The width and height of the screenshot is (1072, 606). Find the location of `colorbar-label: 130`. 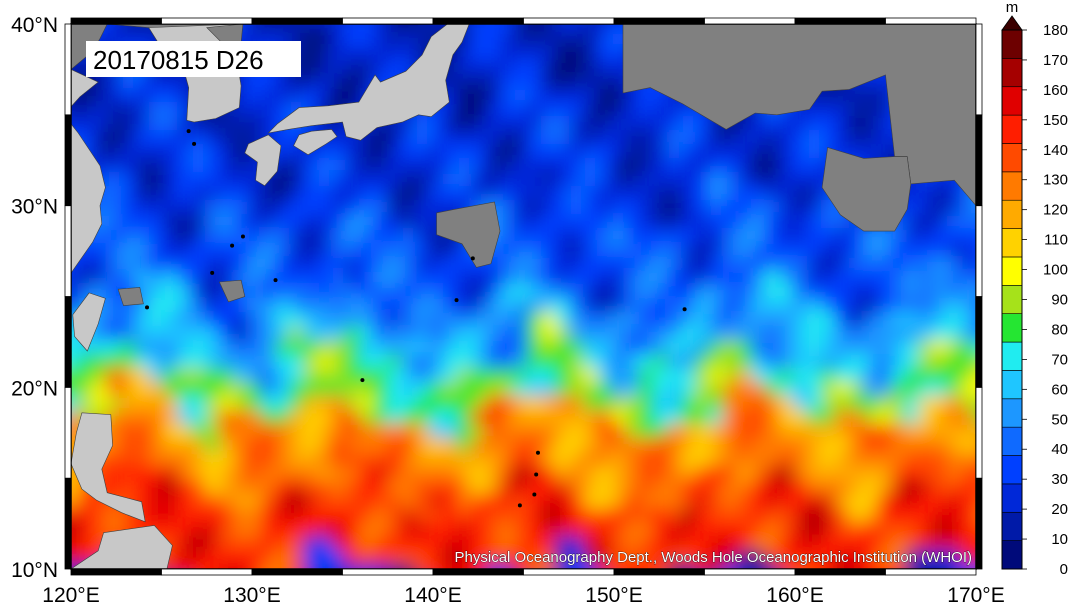

colorbar-label: 130 is located at coordinates (1055, 180).